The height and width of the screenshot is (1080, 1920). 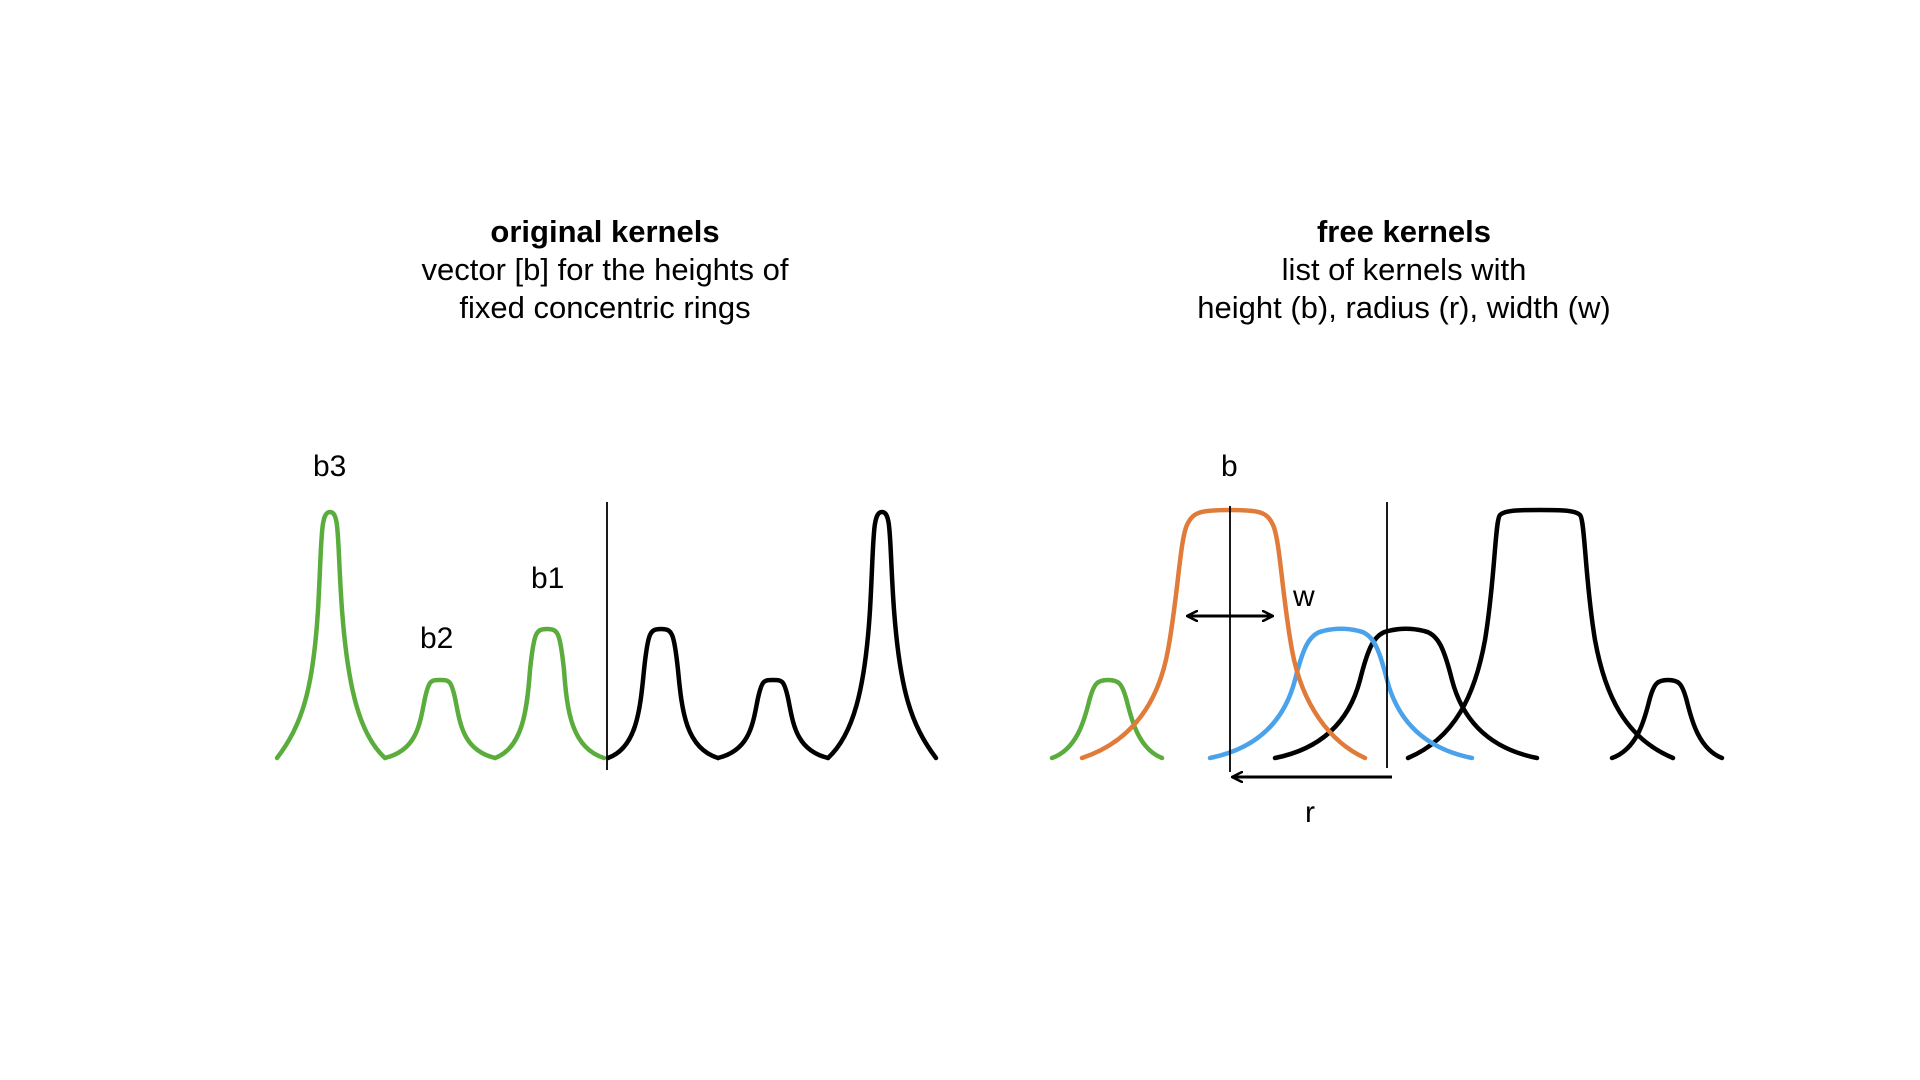 I want to click on free-kernel-green-curve, so click(x=1107, y=719).